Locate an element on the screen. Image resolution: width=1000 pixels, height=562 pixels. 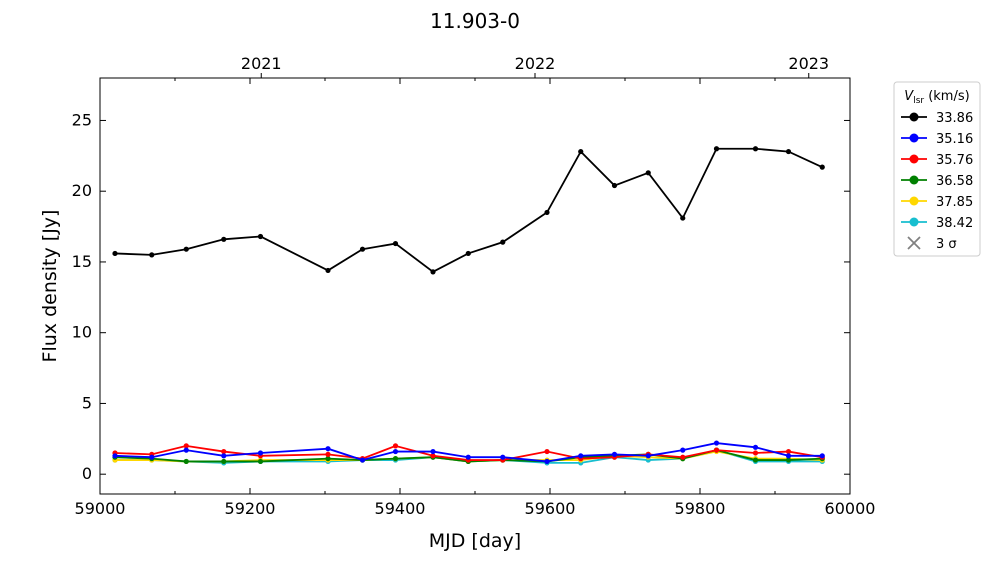
x-tick-label: 59400 is located at coordinates (400, 508).